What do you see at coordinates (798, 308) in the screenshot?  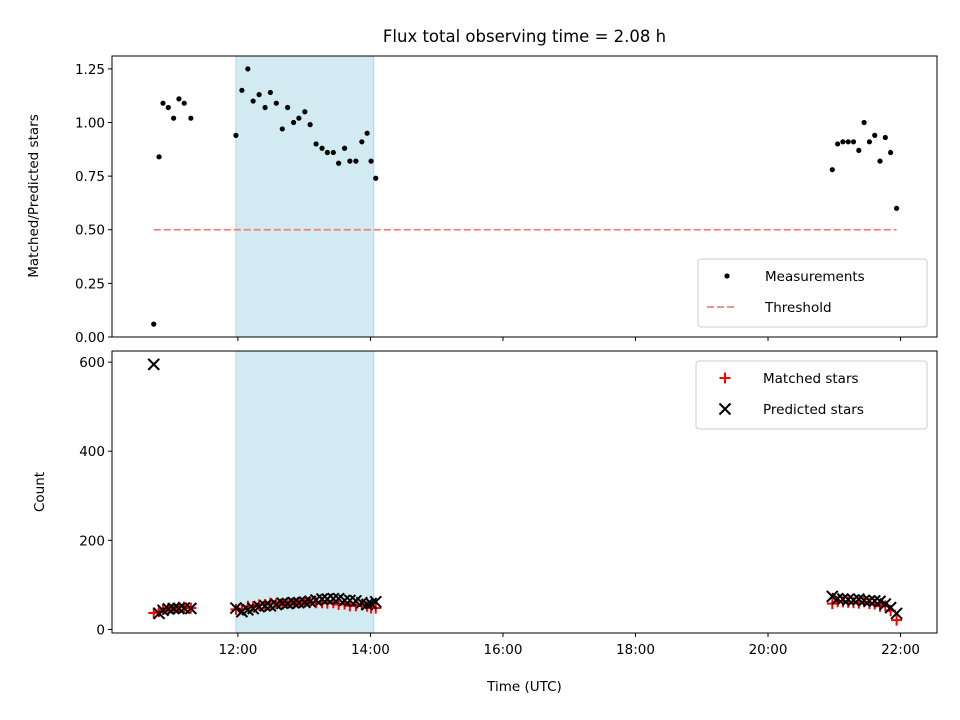 I see `legend-label: Threshold` at bounding box center [798, 308].